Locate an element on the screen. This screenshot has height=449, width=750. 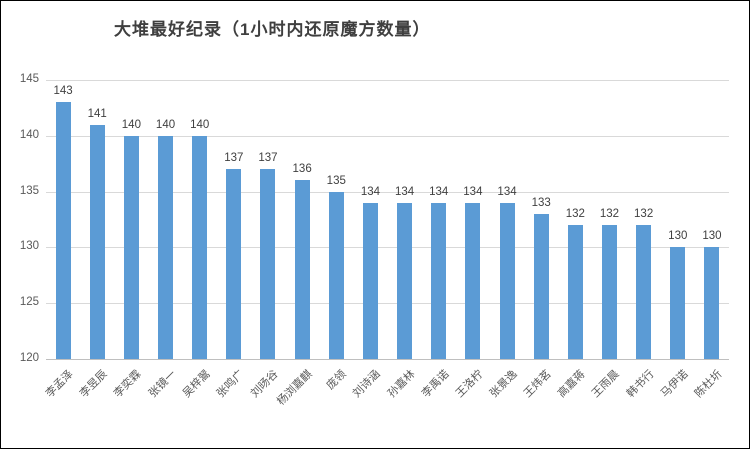
x-axis-label: 马伊诺 is located at coordinates (674, 384).